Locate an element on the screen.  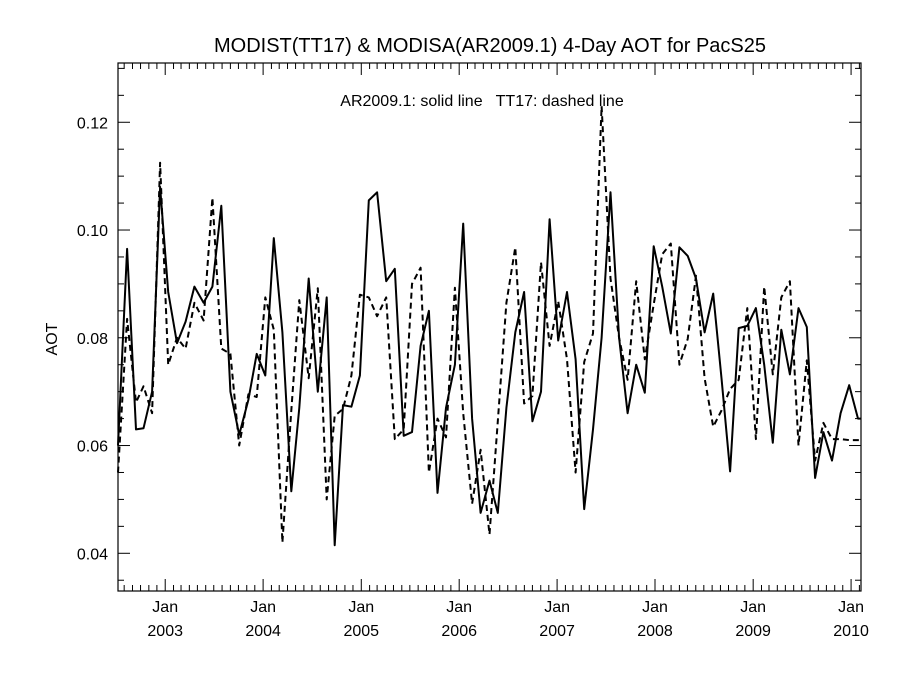
y-tick-label: 0.04 is located at coordinates (92, 554).